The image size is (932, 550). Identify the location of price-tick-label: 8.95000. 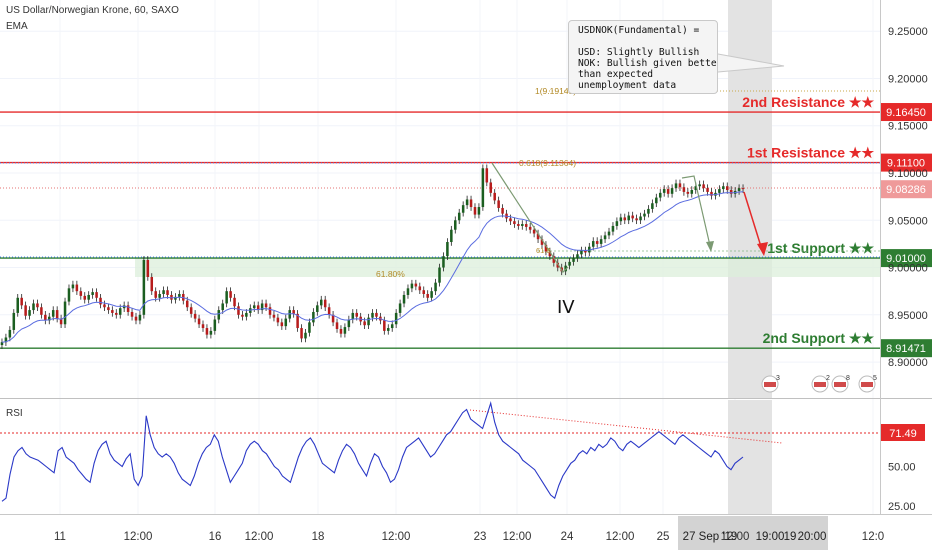
(908, 316).